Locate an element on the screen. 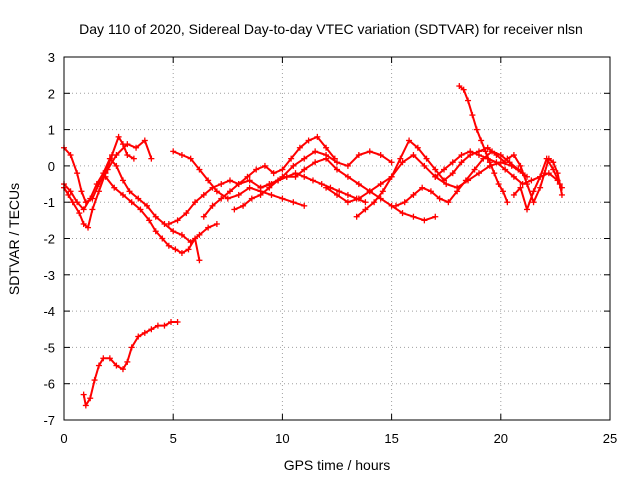 The height and width of the screenshot is (480, 640). x-axis-title: GPS time / hours is located at coordinates (337, 465).